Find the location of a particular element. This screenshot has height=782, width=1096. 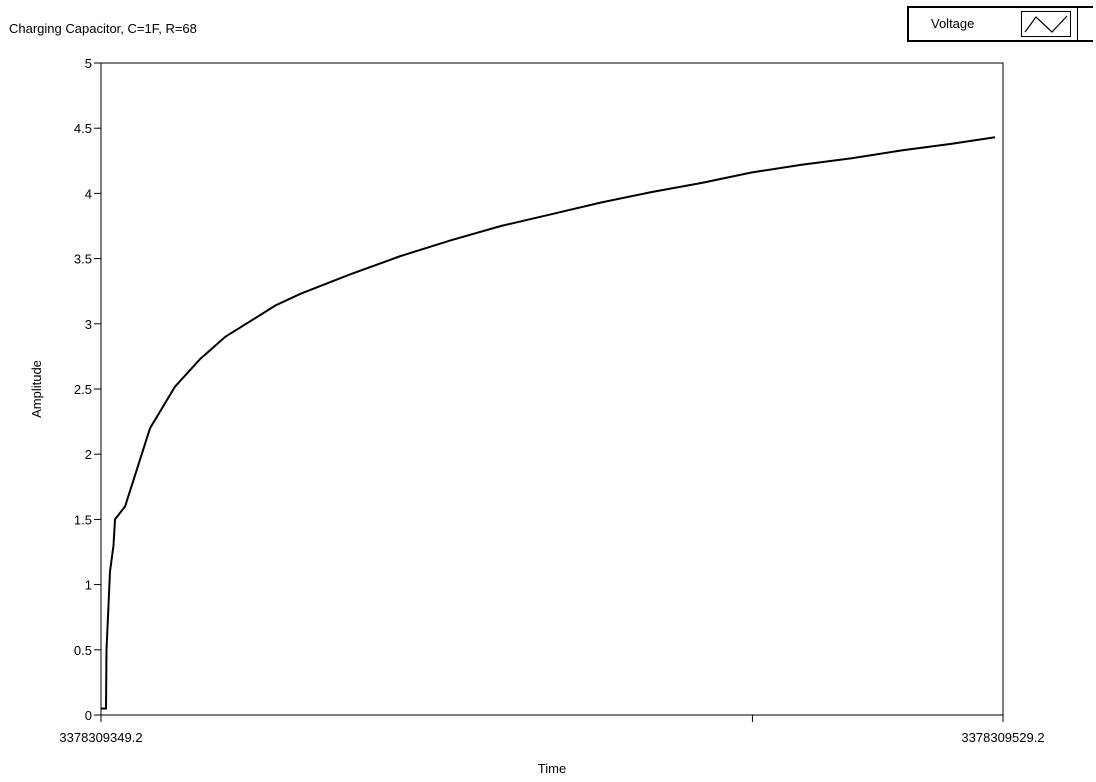

graph-title: Charging Capacitor, C=1F, R=68 is located at coordinates (103, 28).